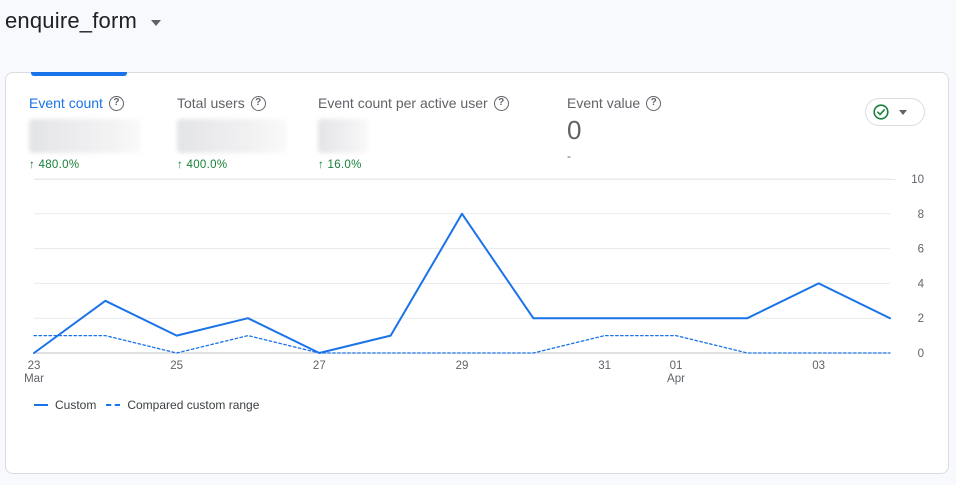  I want to click on metric-label: Event count, so click(66, 103).